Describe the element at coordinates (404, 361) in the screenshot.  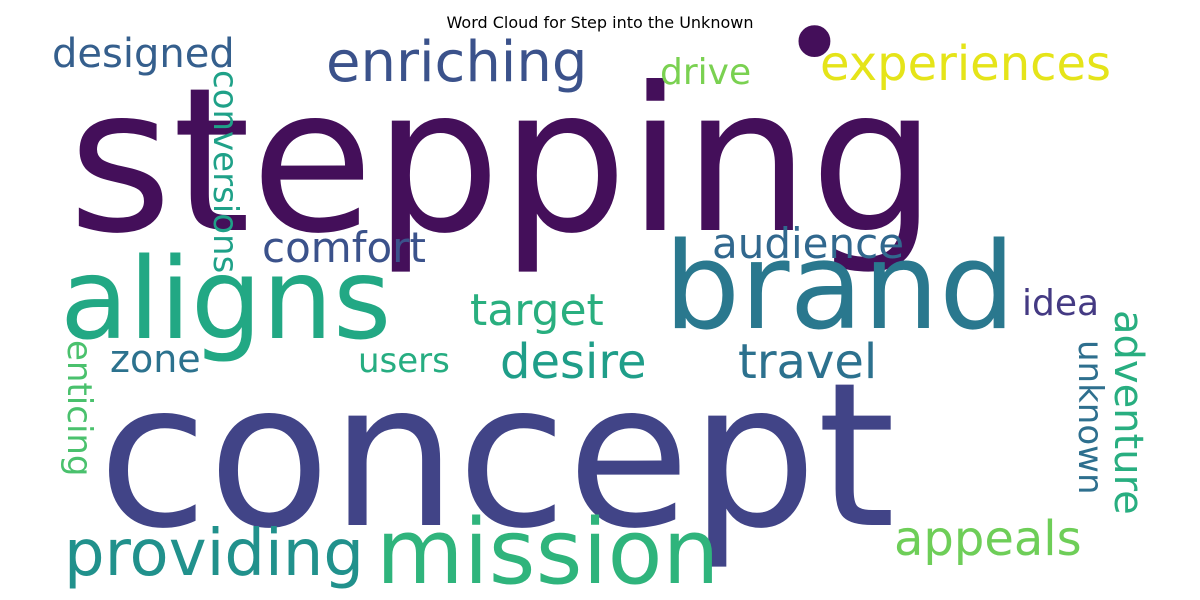
I see `word-users: users` at that location.